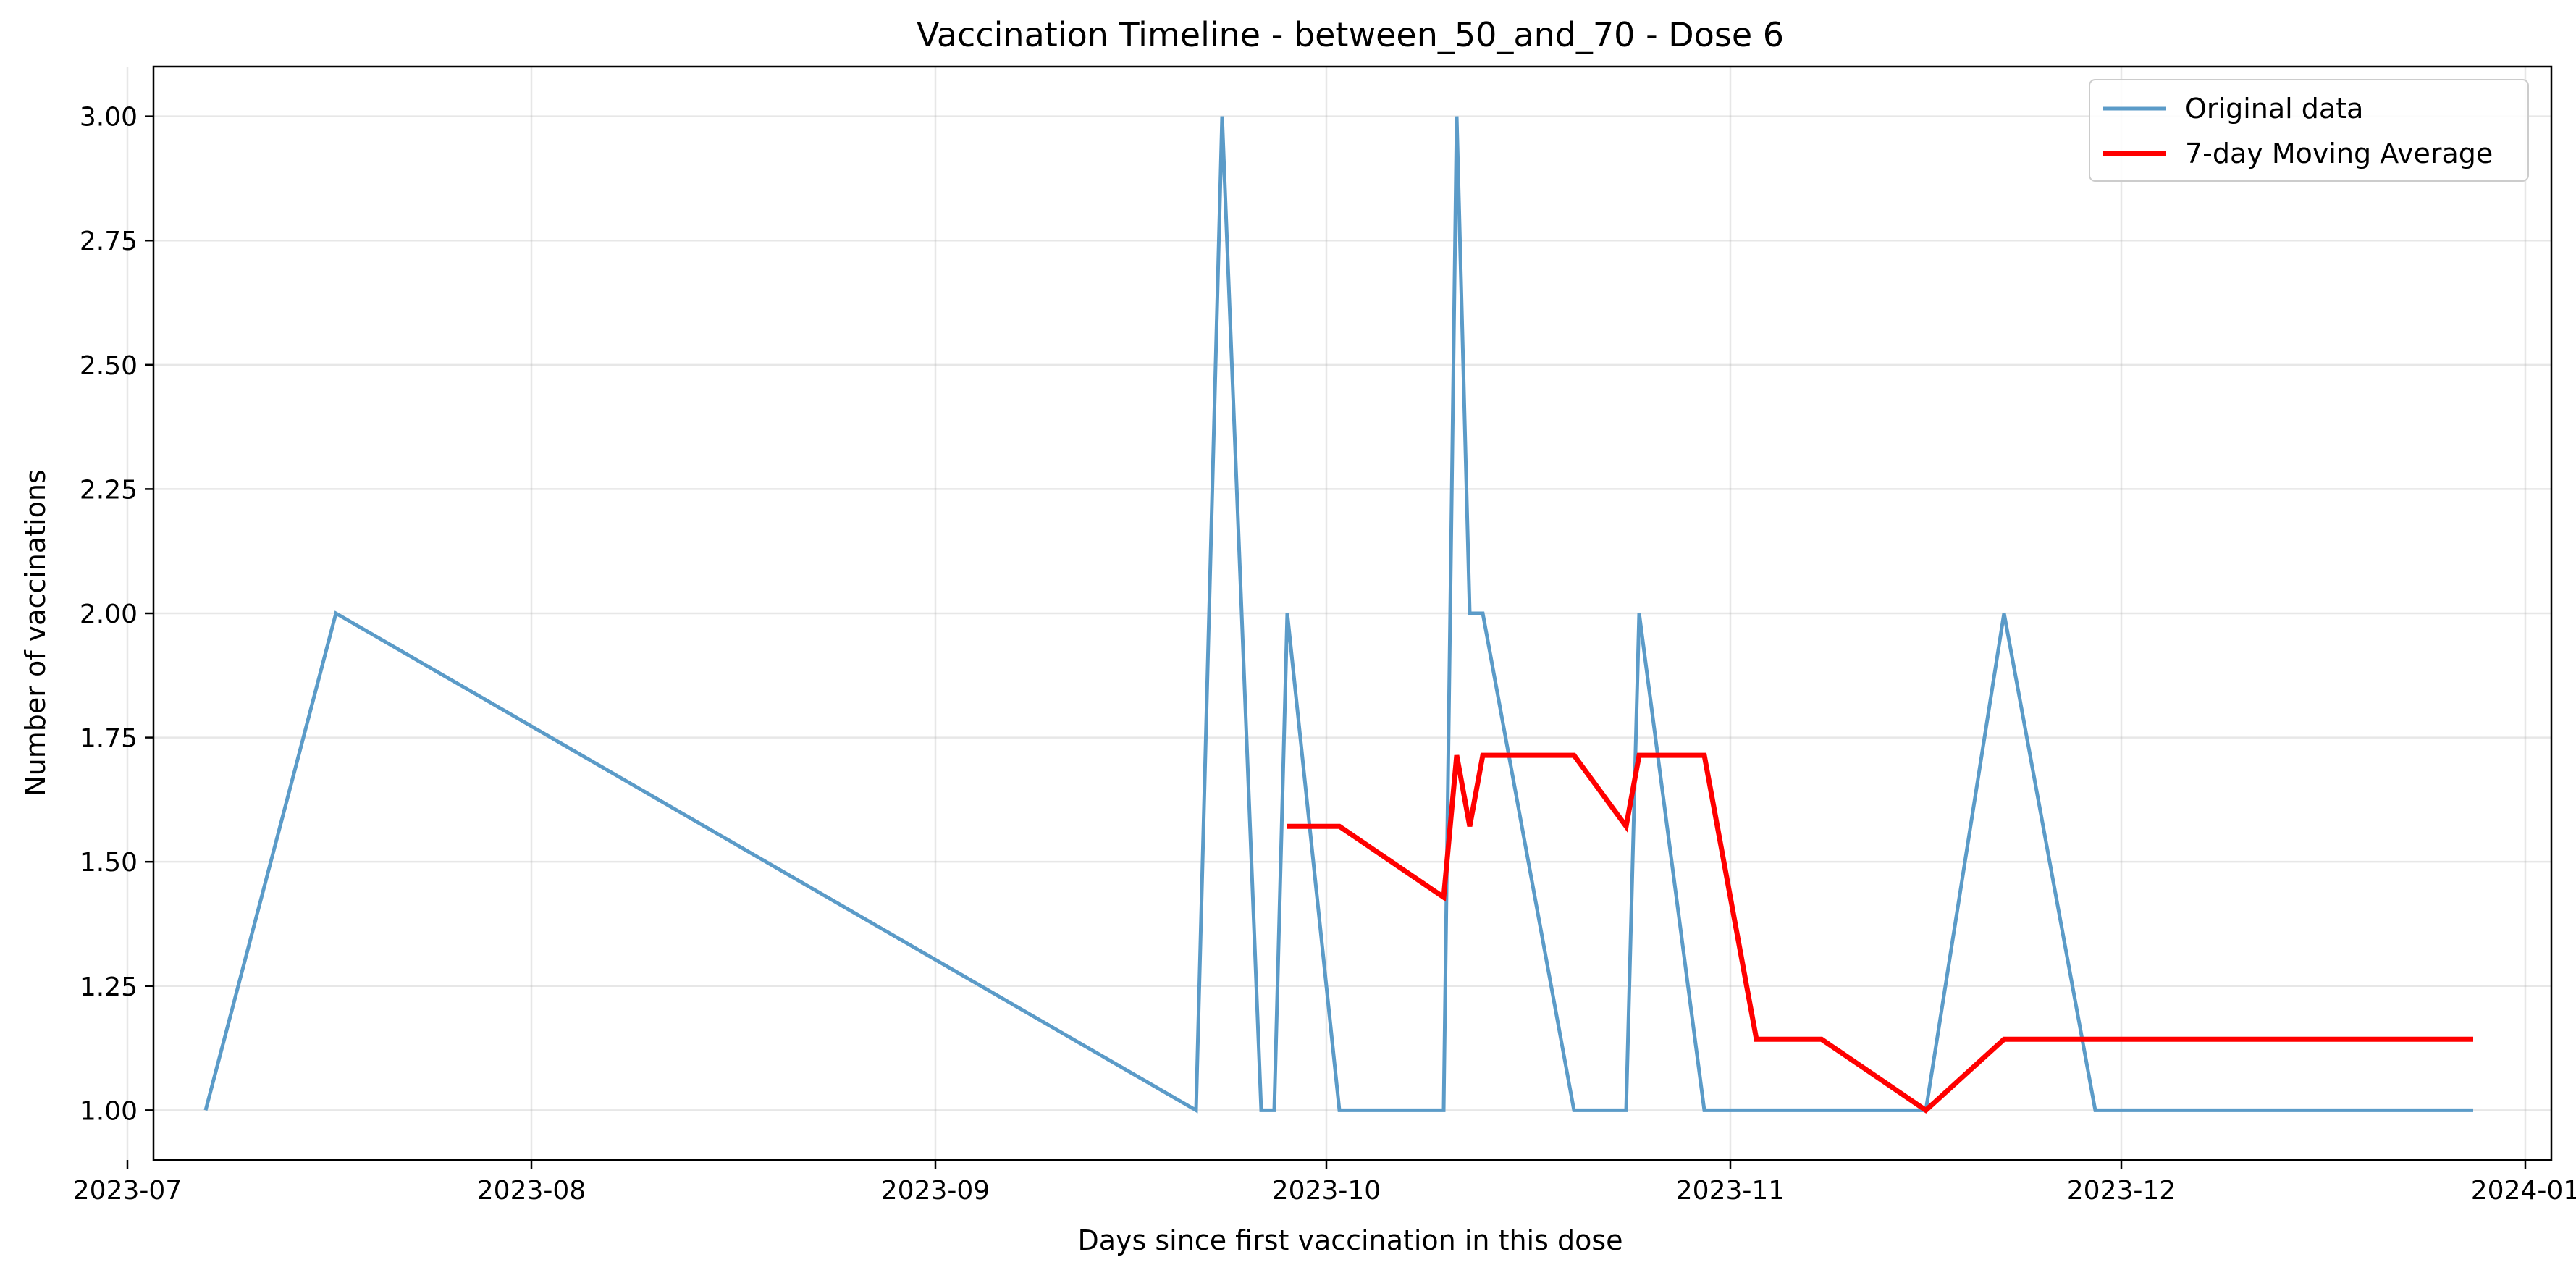  I want to click on y-tick-label: 3.00, so click(109, 118).